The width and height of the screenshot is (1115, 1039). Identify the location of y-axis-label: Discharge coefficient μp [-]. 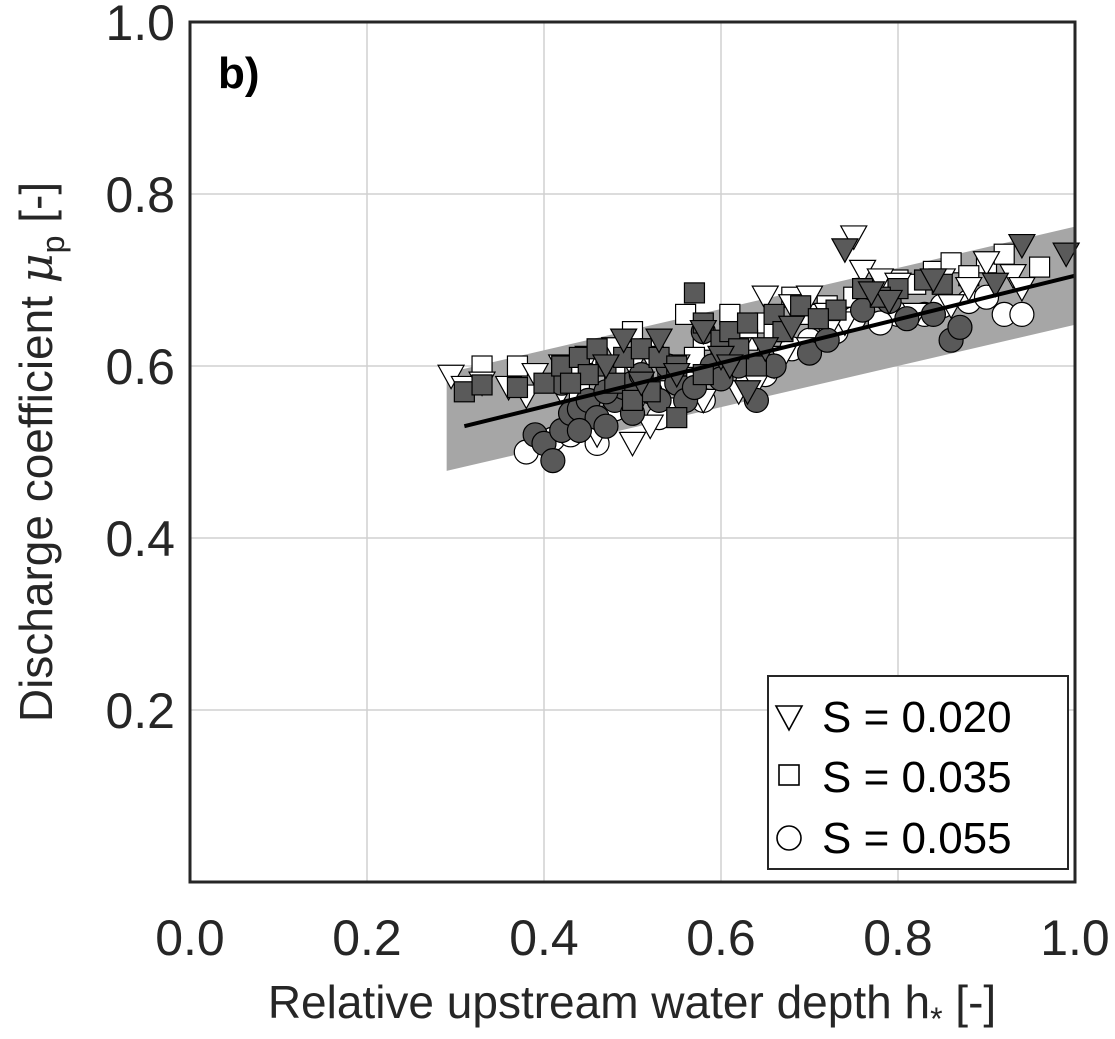
(40, 452).